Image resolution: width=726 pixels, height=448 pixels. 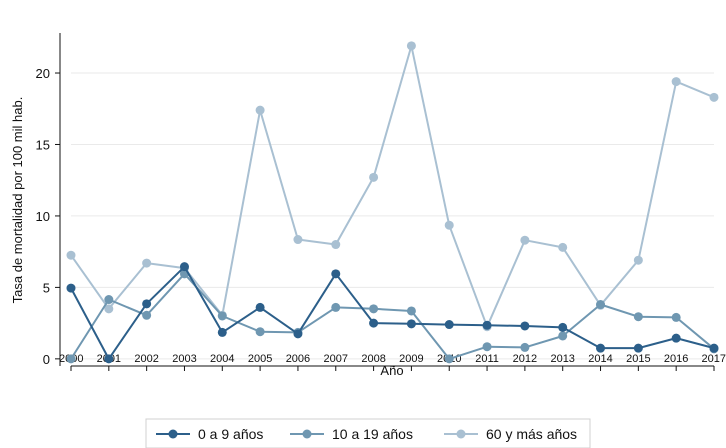 I want to click on y-axis-title: Tasa de mortalidad por 100 mil hab., so click(x=17, y=200).